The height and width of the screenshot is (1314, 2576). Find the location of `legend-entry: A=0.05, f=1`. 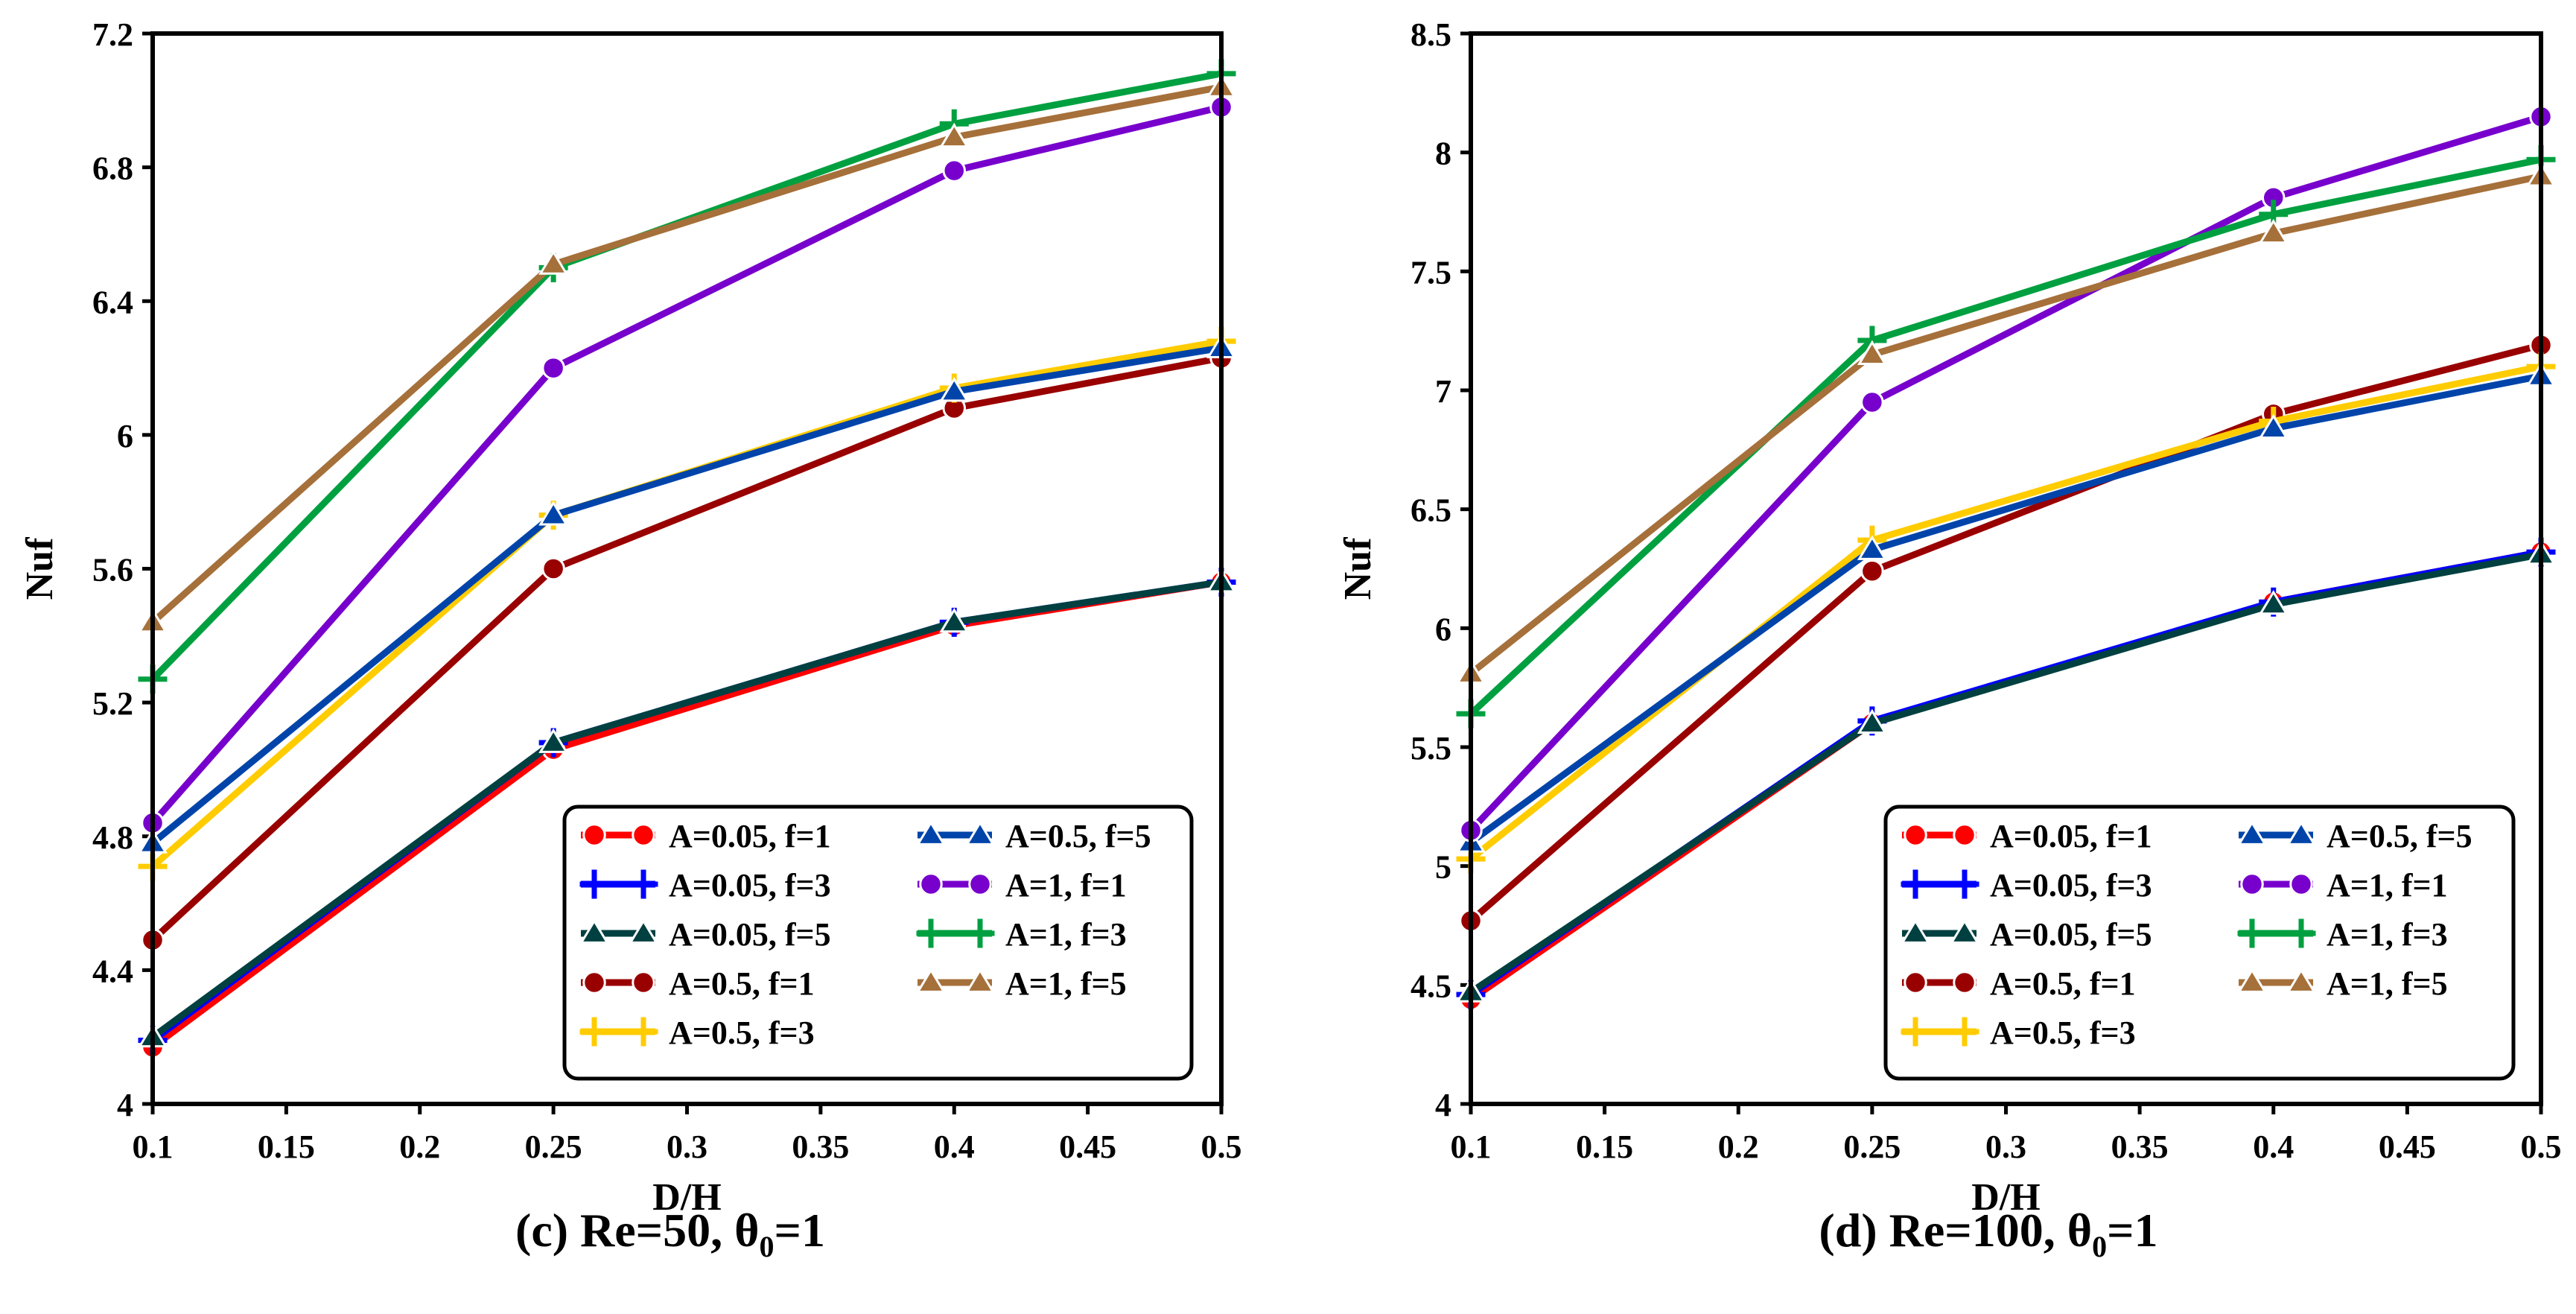

legend-entry: A=0.05, f=1 is located at coordinates (706, 836).